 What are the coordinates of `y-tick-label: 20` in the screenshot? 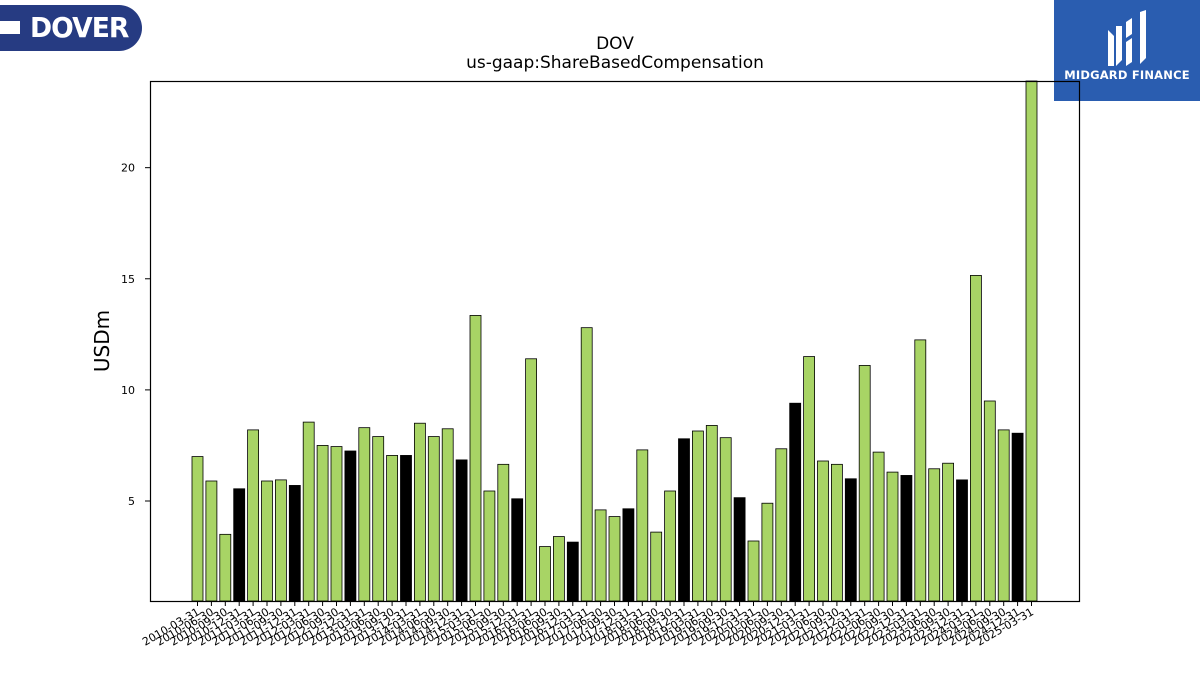 It's located at (128, 168).